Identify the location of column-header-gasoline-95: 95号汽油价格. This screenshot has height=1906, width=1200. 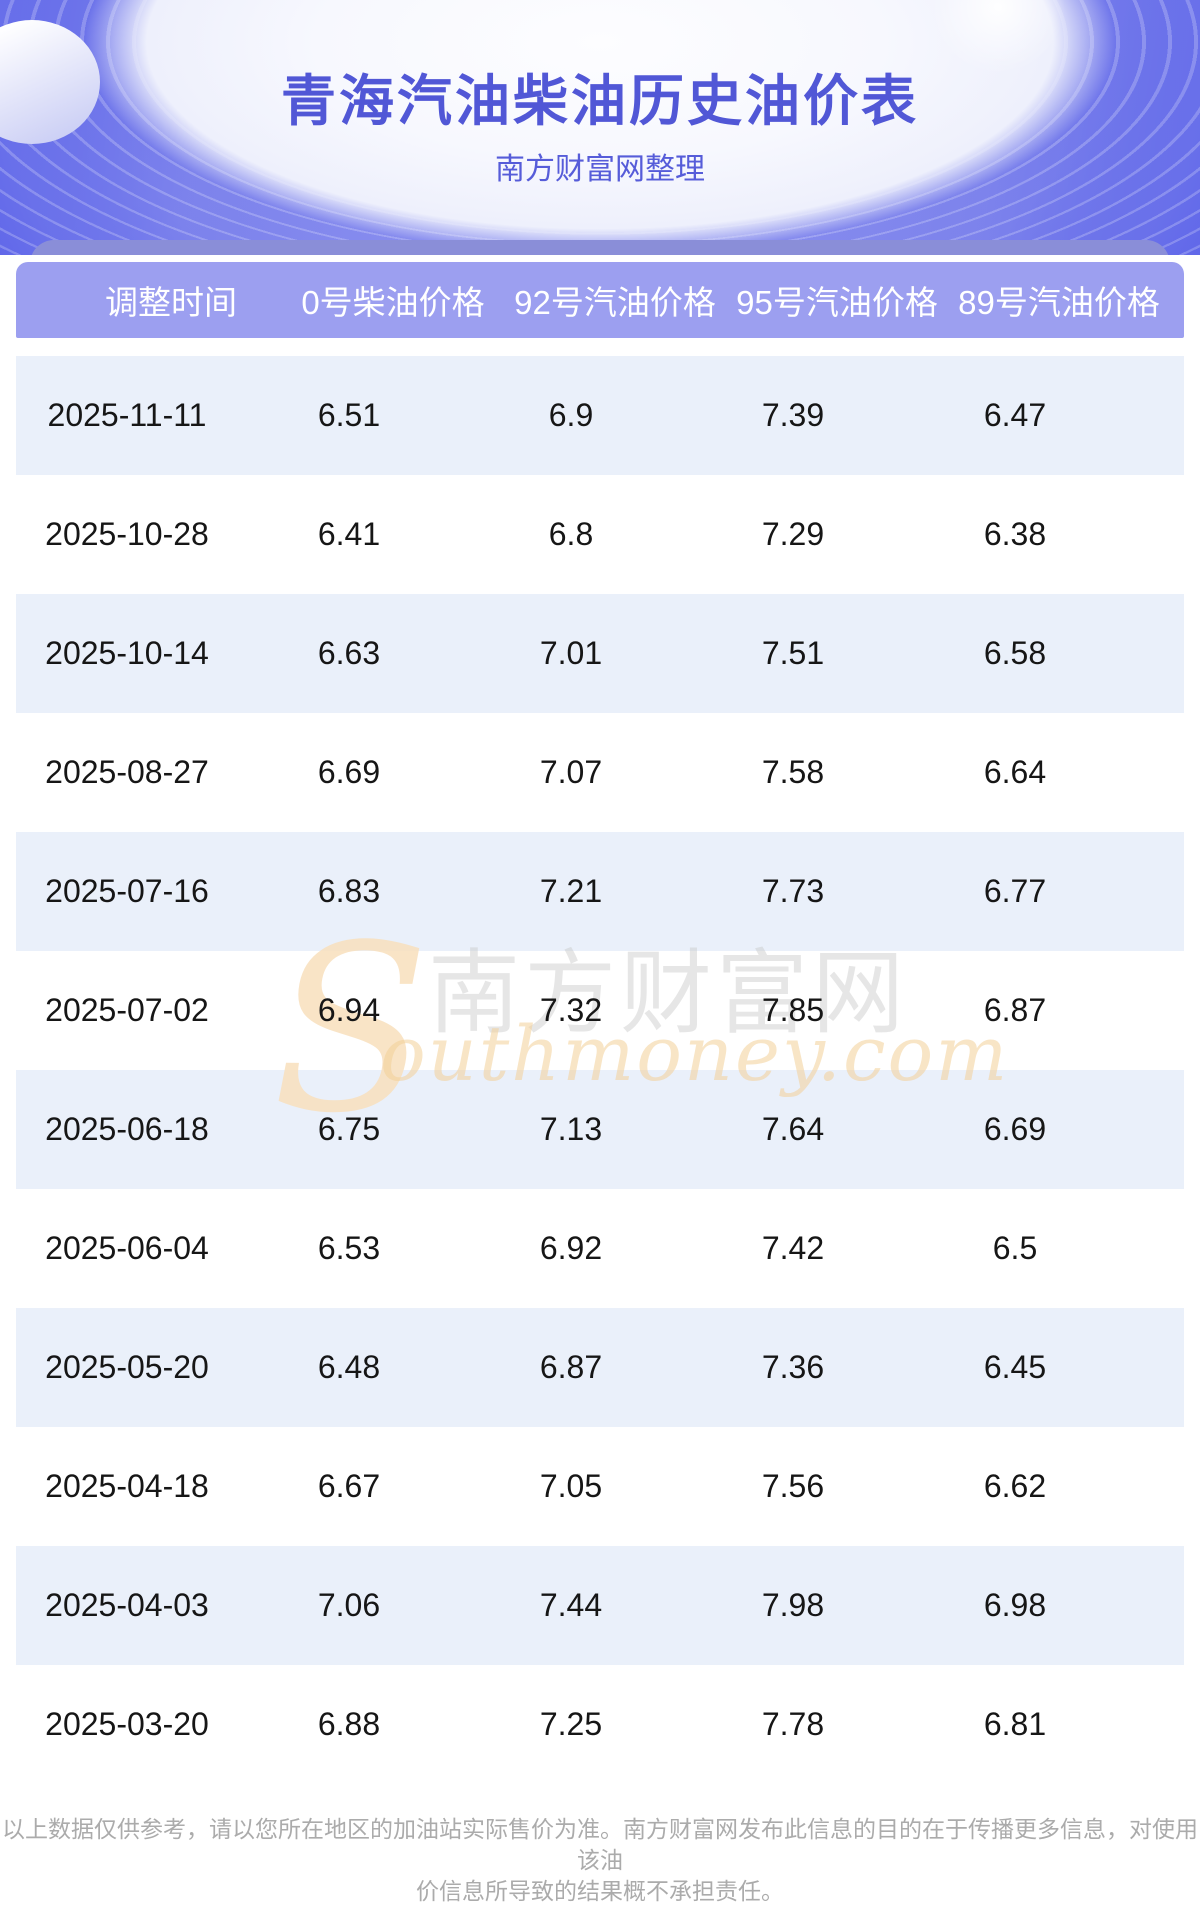
(837, 302).